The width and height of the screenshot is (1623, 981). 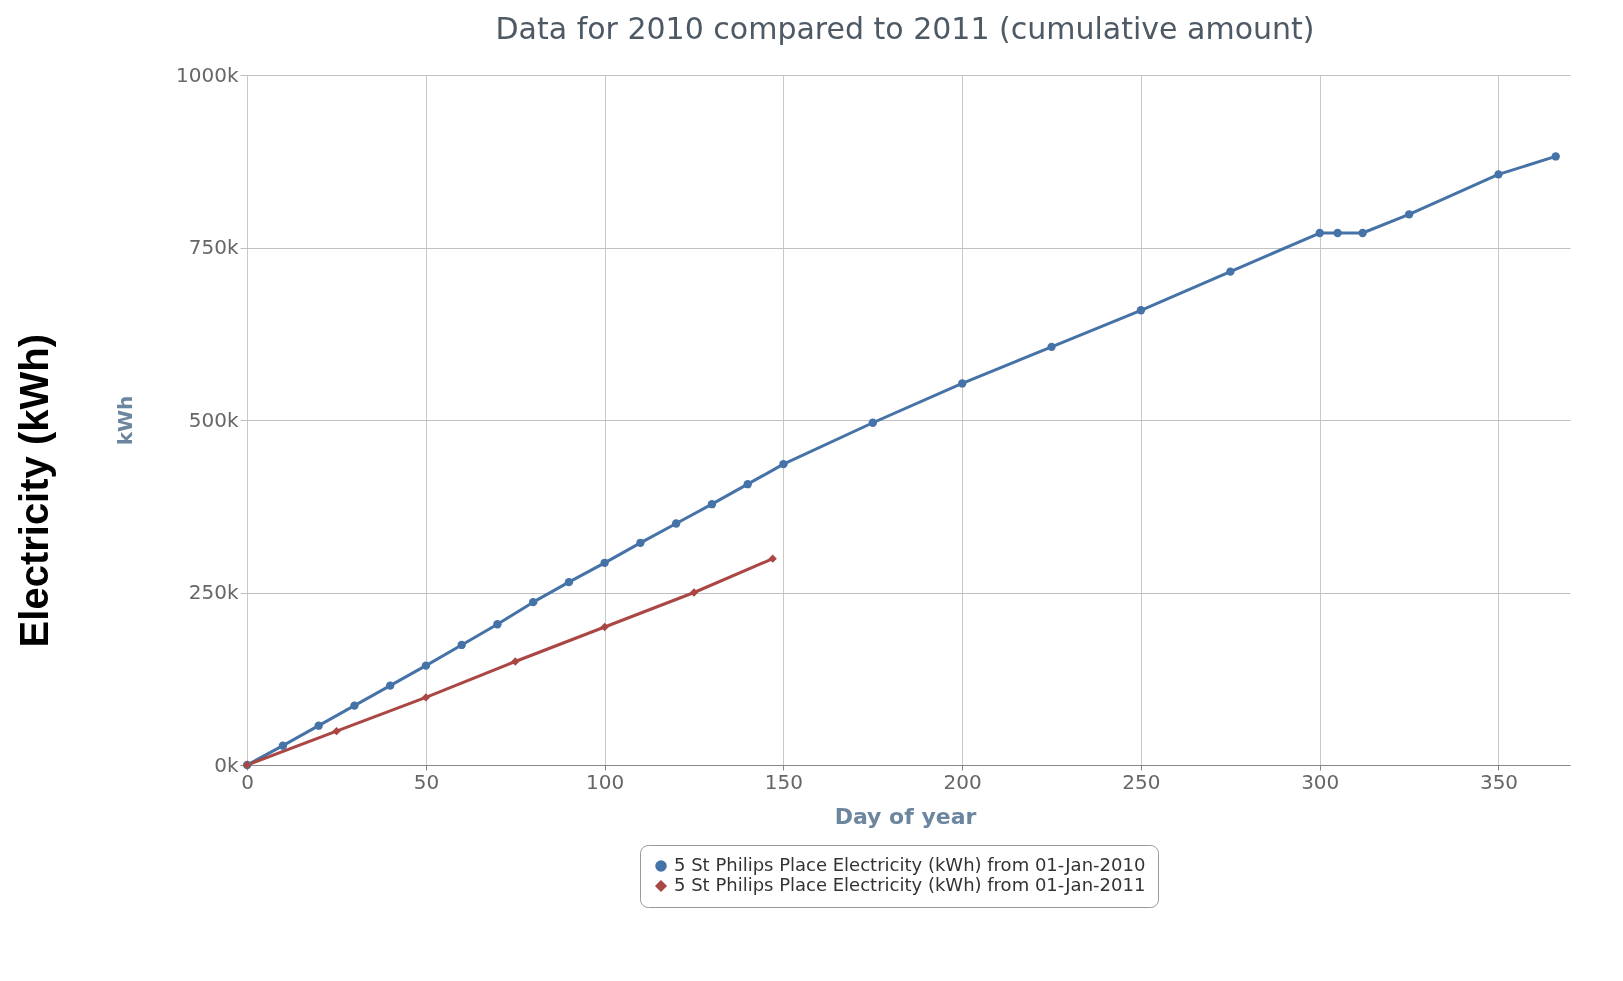 What do you see at coordinates (1499, 781) in the screenshot?
I see `x-tick-label: 350` at bounding box center [1499, 781].